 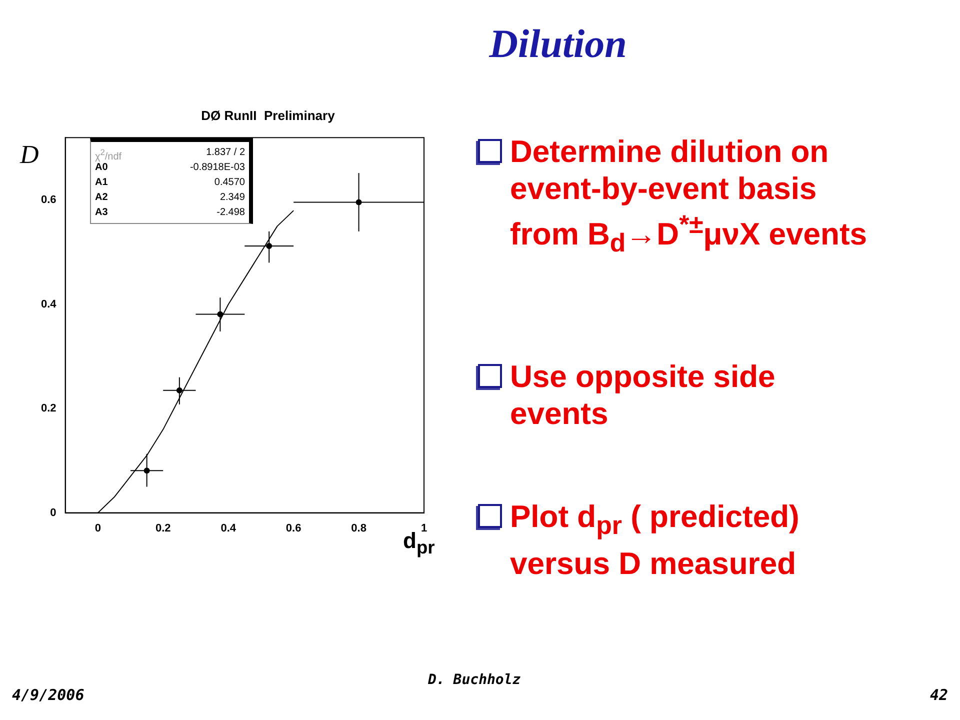 I want to click on text: Use opposite side events, so click(x=643, y=395).